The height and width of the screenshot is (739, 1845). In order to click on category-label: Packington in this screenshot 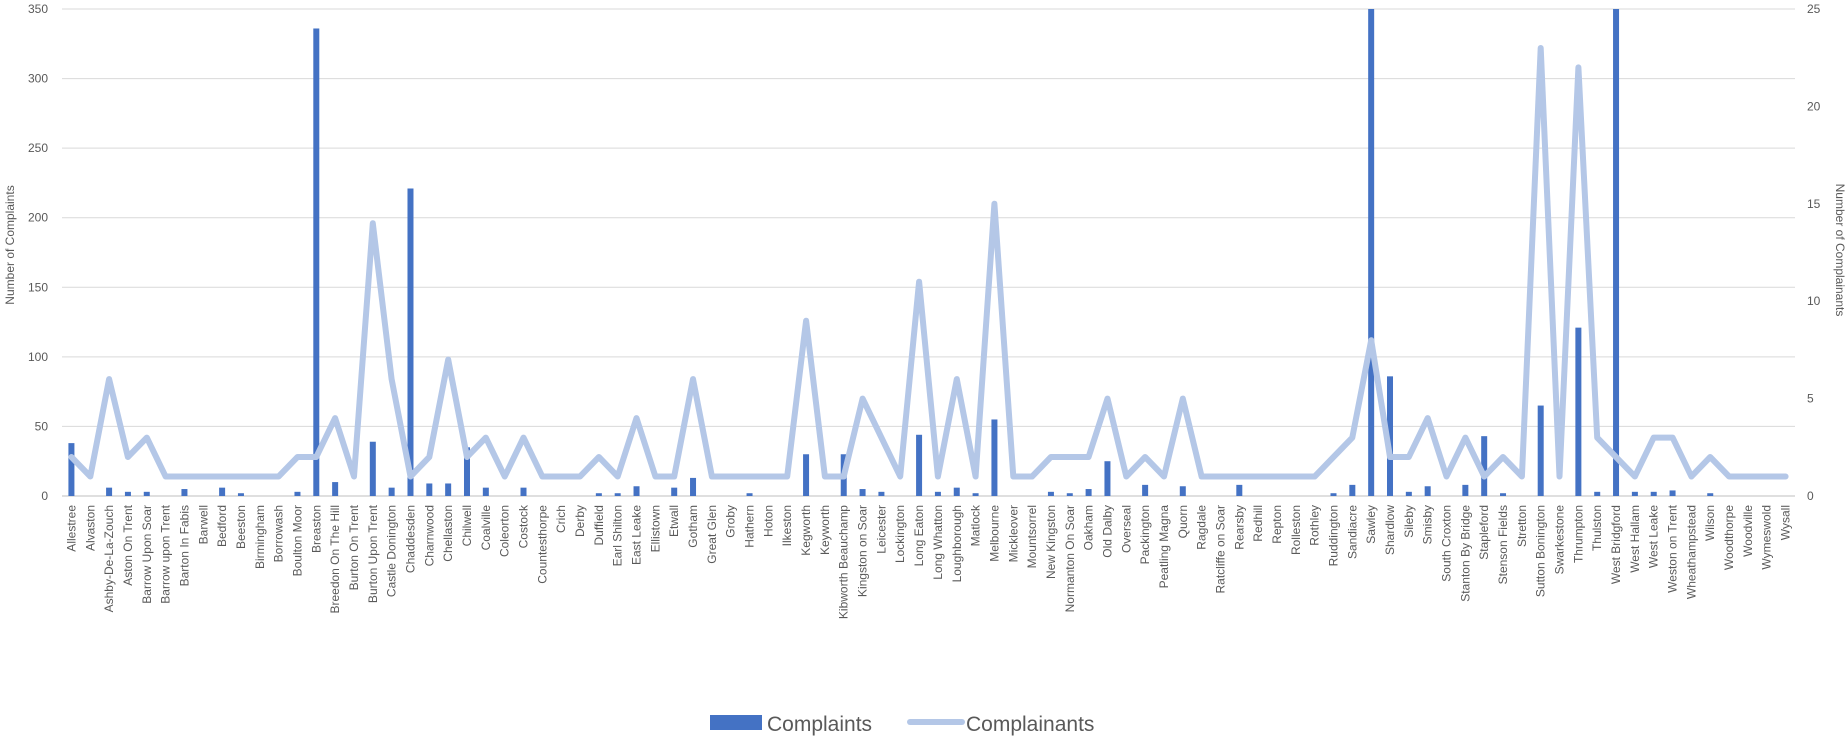, I will do `click(1145, 534)`.